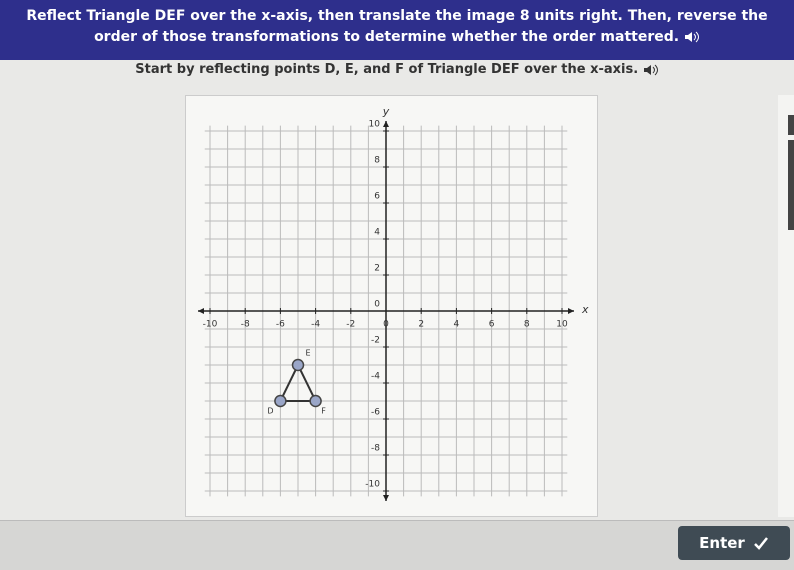 This screenshot has height=570, width=794. I want to click on check-icon, so click(760, 543).